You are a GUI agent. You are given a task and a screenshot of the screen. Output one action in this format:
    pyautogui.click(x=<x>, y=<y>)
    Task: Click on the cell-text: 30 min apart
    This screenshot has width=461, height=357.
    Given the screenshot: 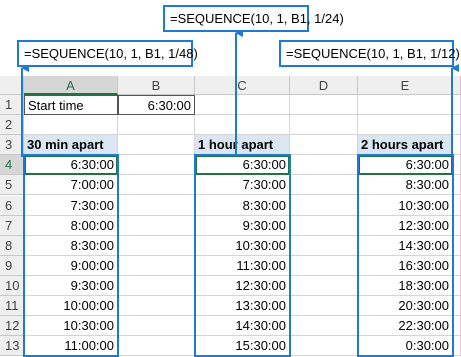 What is the action you would take?
    pyautogui.click(x=71, y=145)
    